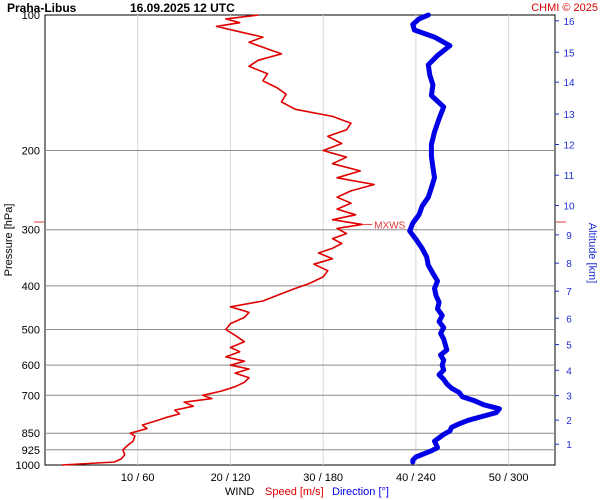 This screenshot has height=500, width=600. I want to click on pressure-tick-label: 850, so click(31, 434).